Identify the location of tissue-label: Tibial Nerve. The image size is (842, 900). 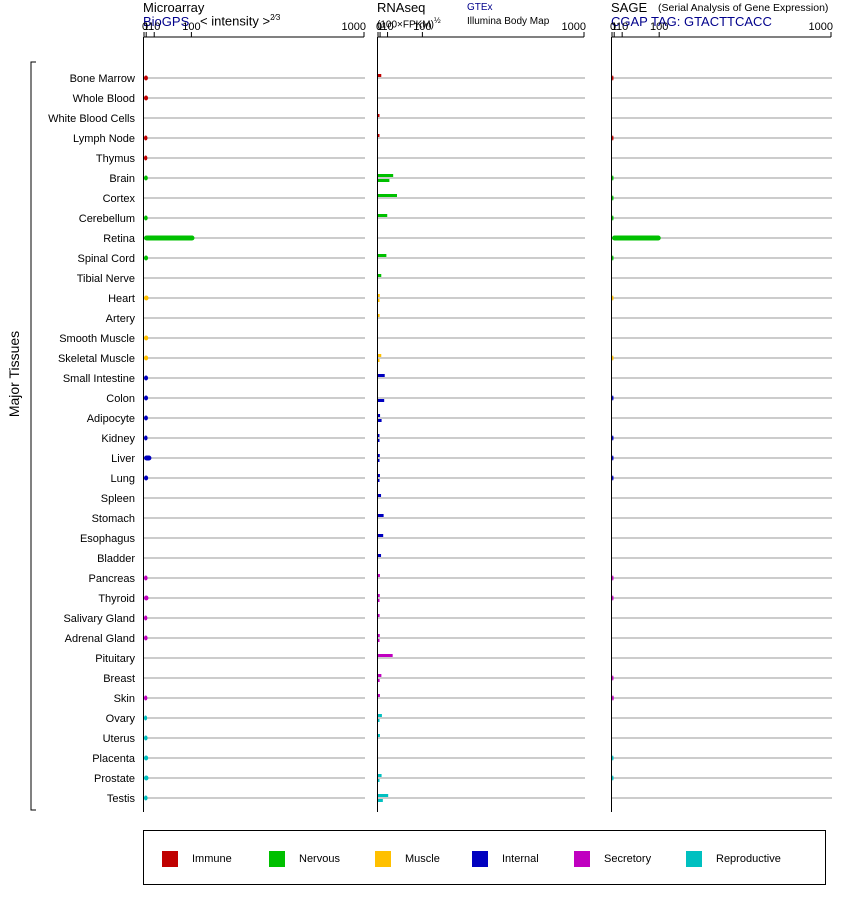
(106, 279).